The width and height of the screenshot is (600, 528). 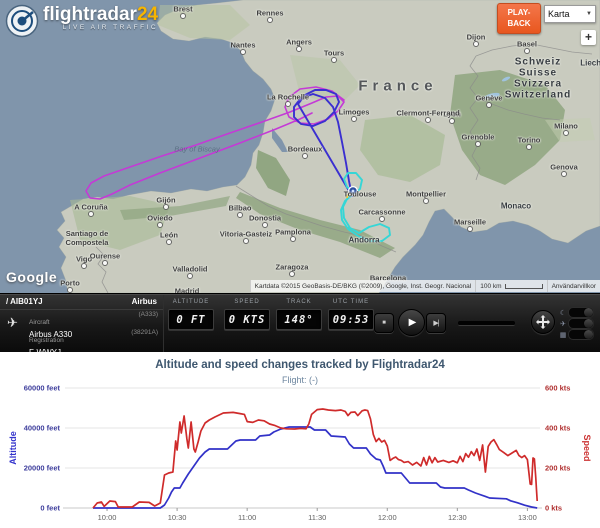 I want to click on recenter-button, so click(x=543, y=322).